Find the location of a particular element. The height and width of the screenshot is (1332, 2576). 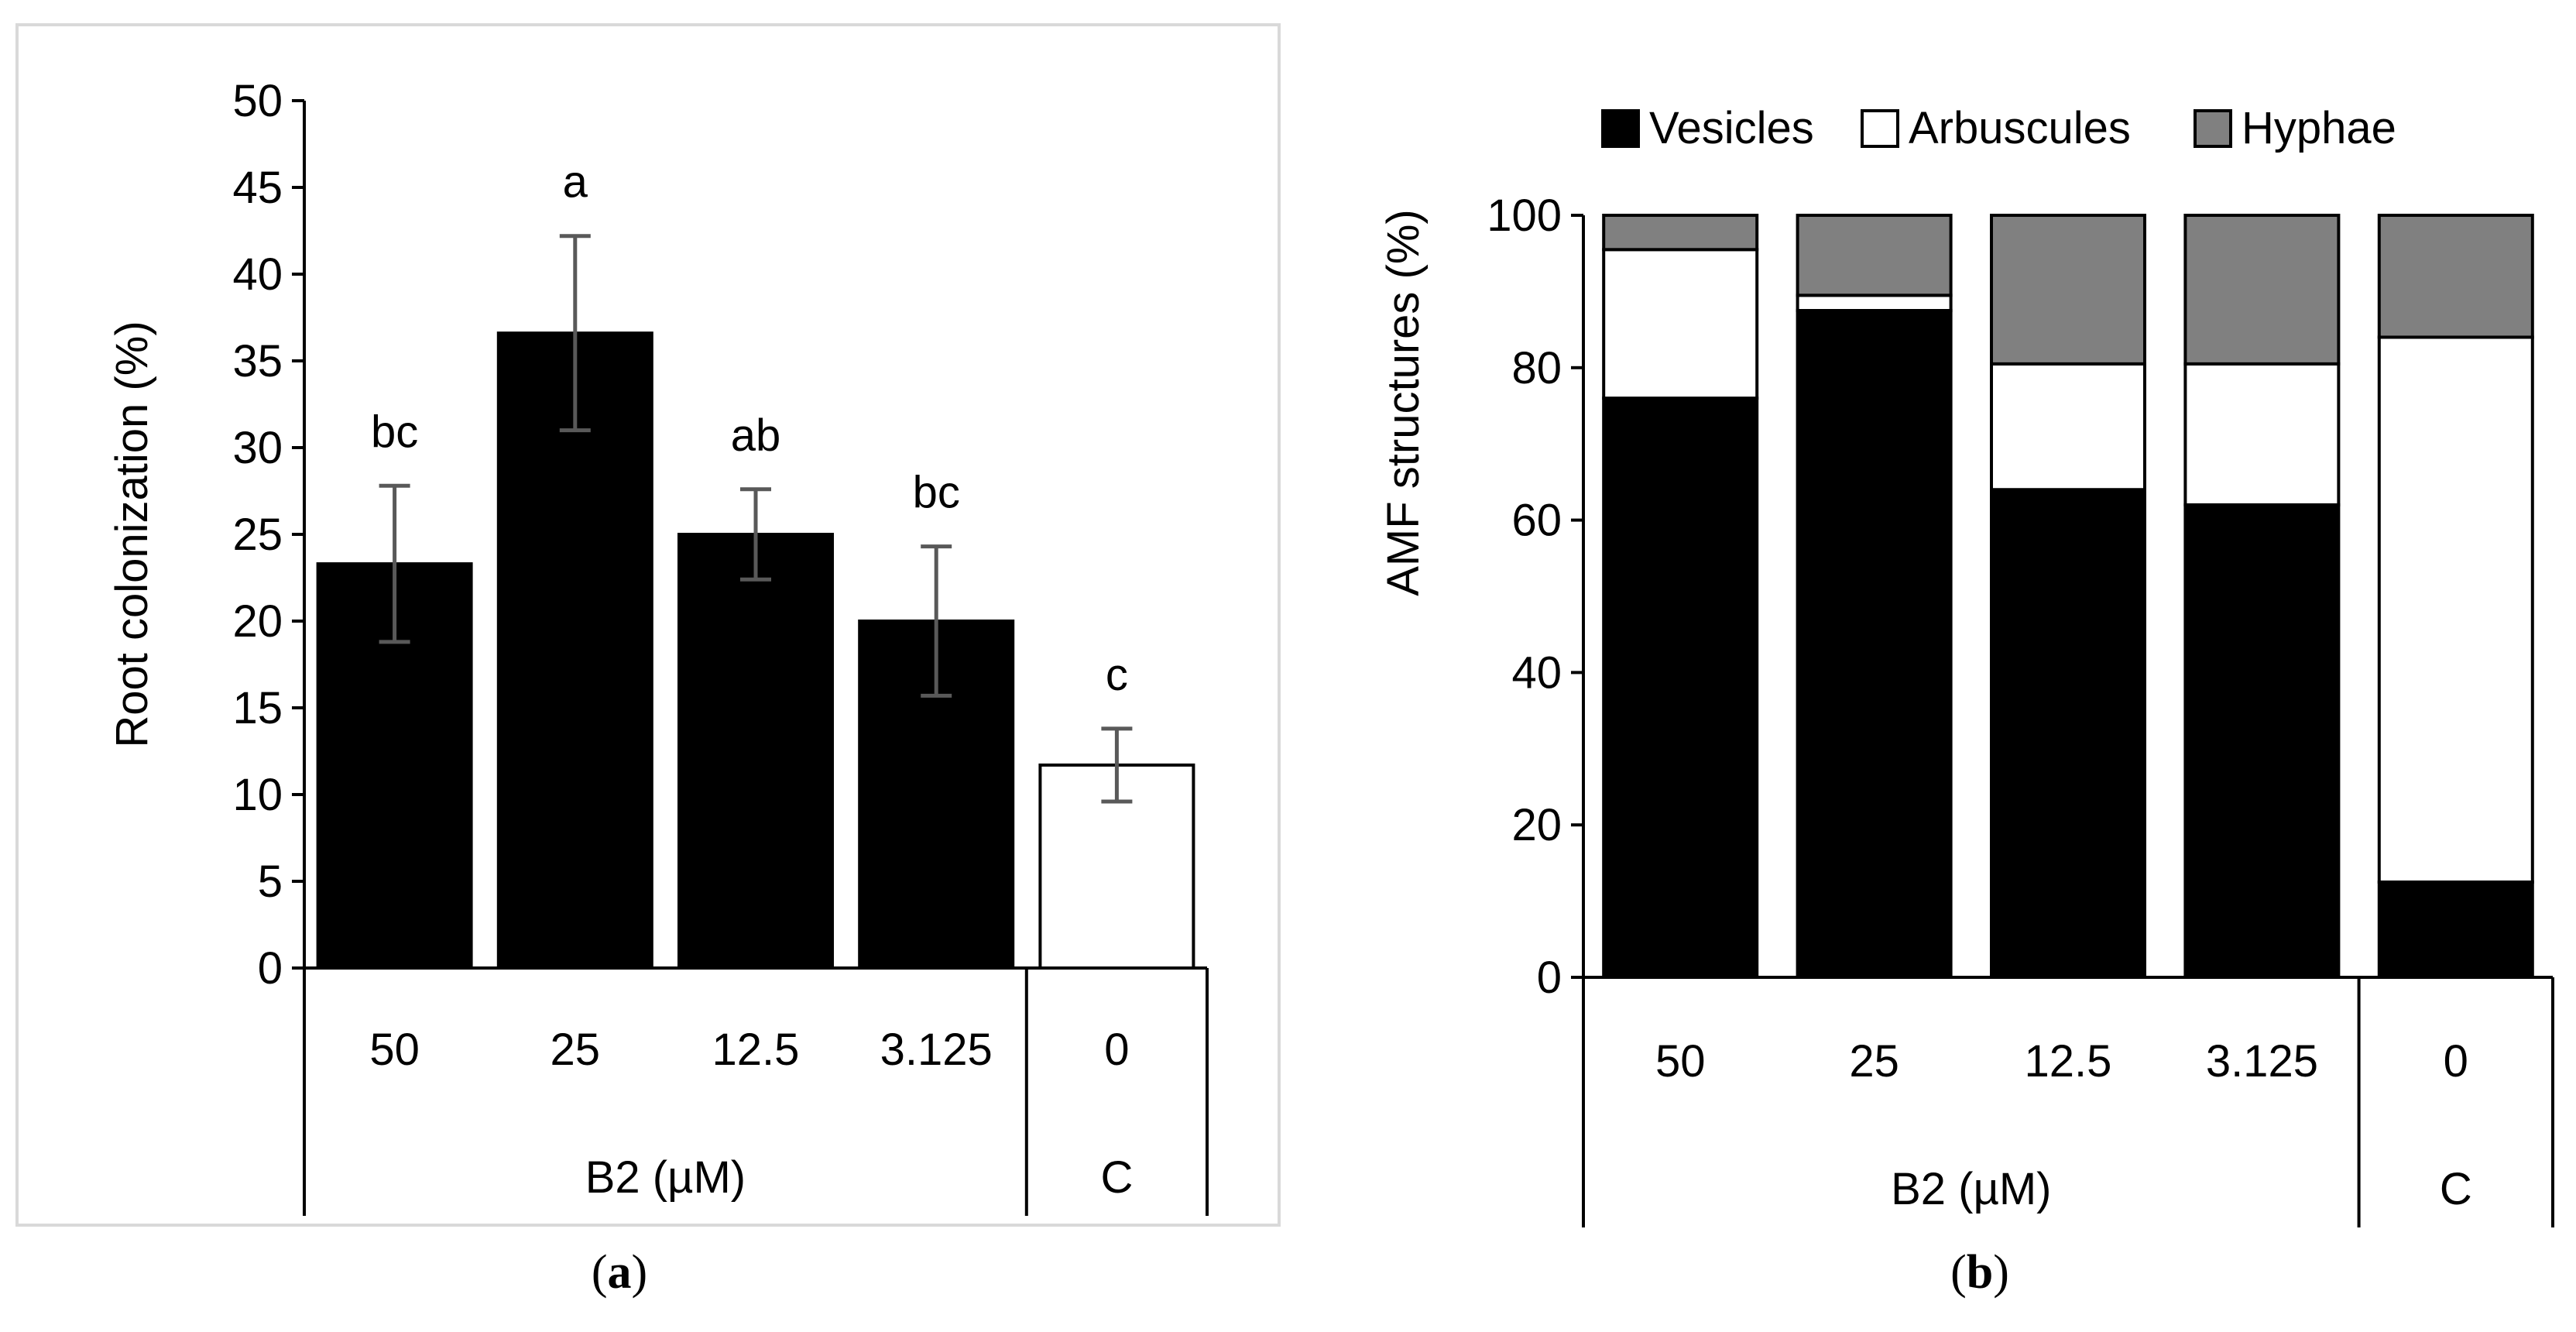

significance-letter: a is located at coordinates (575, 182).